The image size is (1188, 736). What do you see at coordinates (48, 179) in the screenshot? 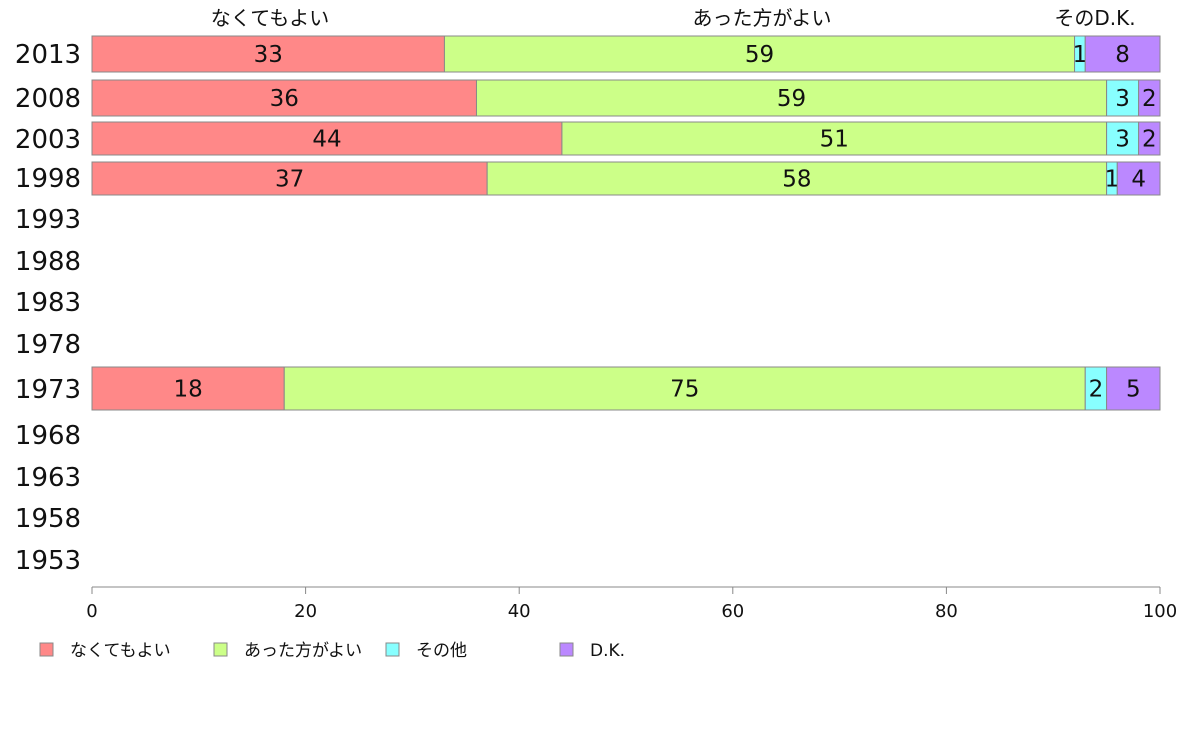
I see `year-label: 1998` at bounding box center [48, 179].